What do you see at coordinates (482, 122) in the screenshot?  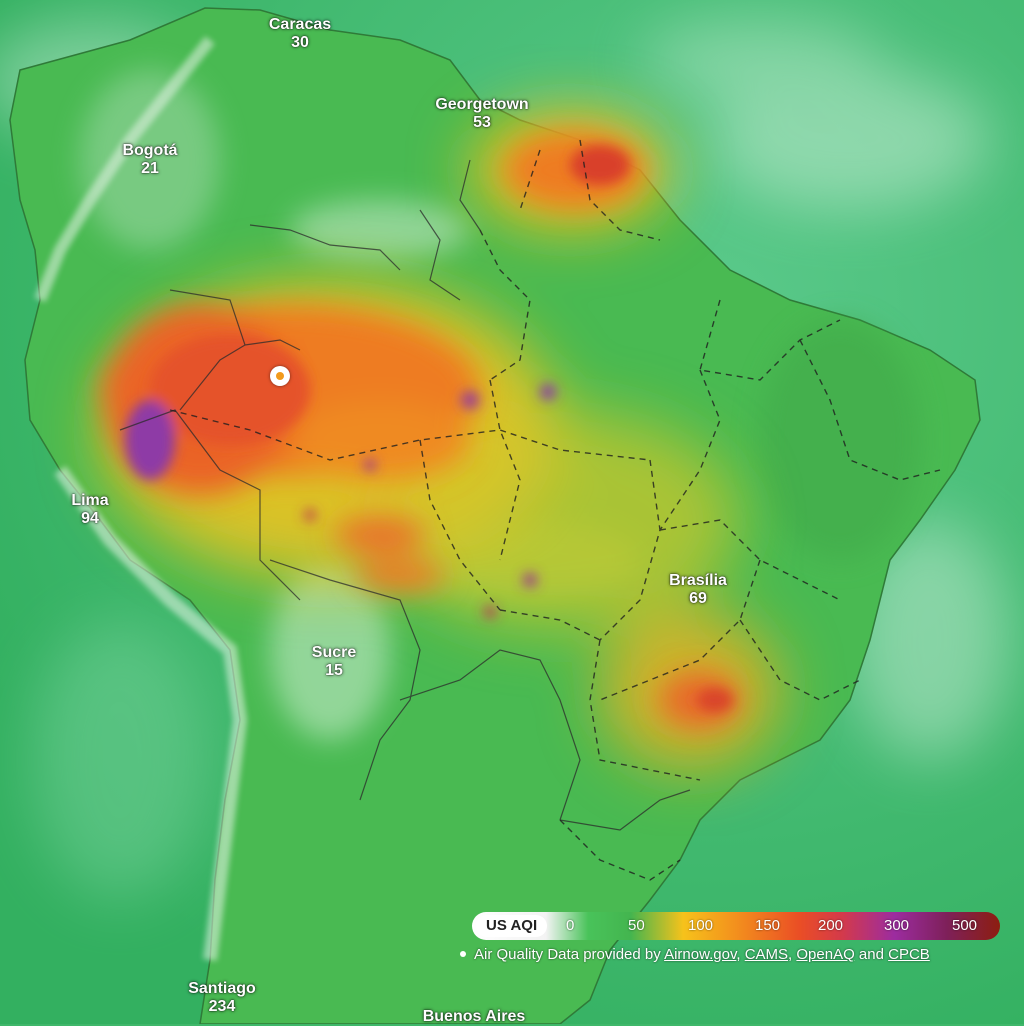 I see `city-aqi: 53` at bounding box center [482, 122].